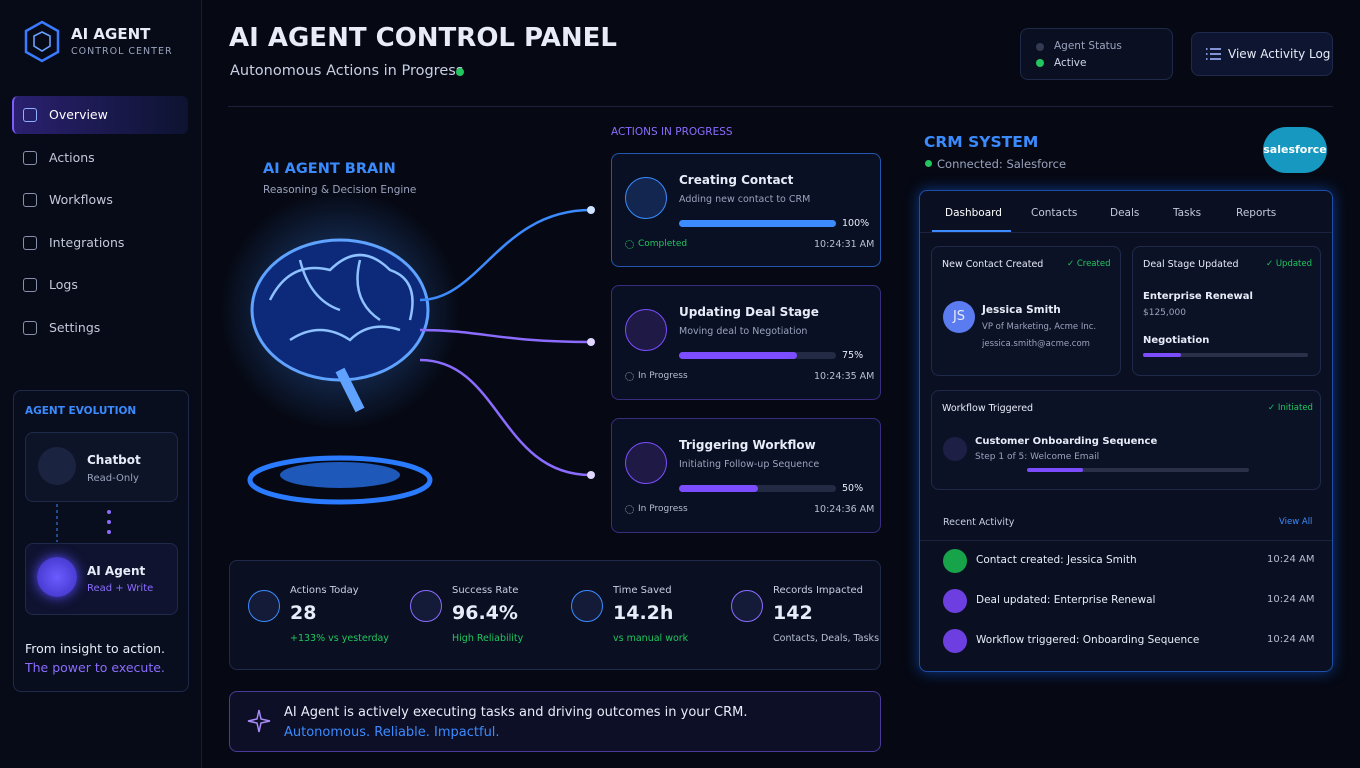  What do you see at coordinates (303, 613) in the screenshot?
I see `stat-value: 28` at bounding box center [303, 613].